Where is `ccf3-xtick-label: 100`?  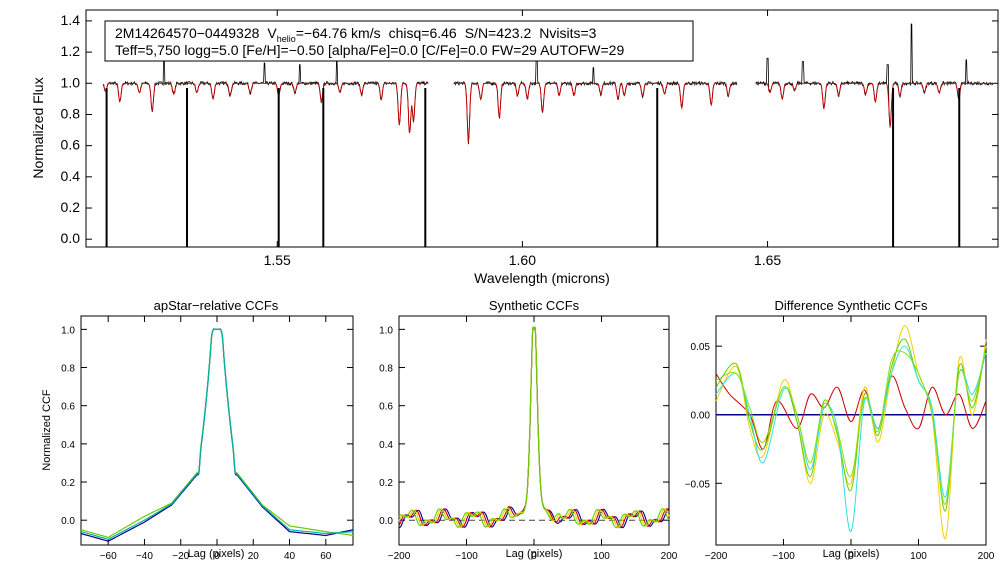
ccf3-xtick-label: 100 is located at coordinates (918, 556).